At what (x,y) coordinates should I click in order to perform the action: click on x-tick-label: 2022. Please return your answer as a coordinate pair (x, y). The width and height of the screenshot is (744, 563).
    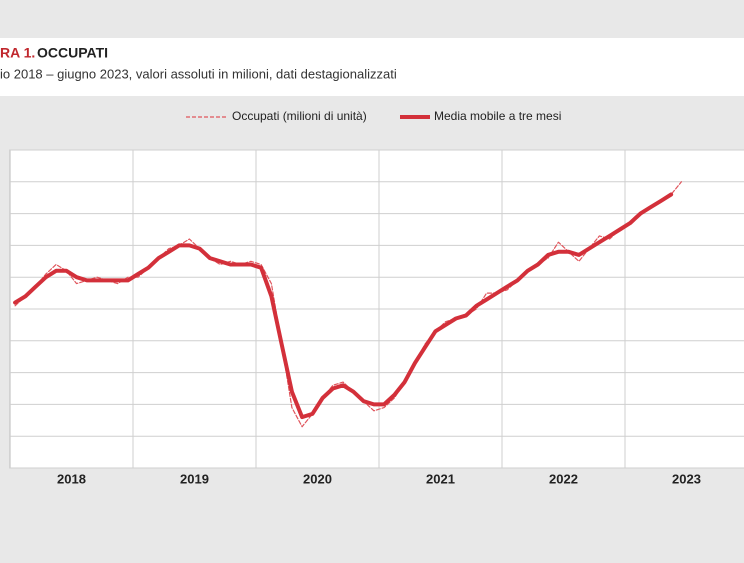
    Looking at the image, I should click on (563, 478).